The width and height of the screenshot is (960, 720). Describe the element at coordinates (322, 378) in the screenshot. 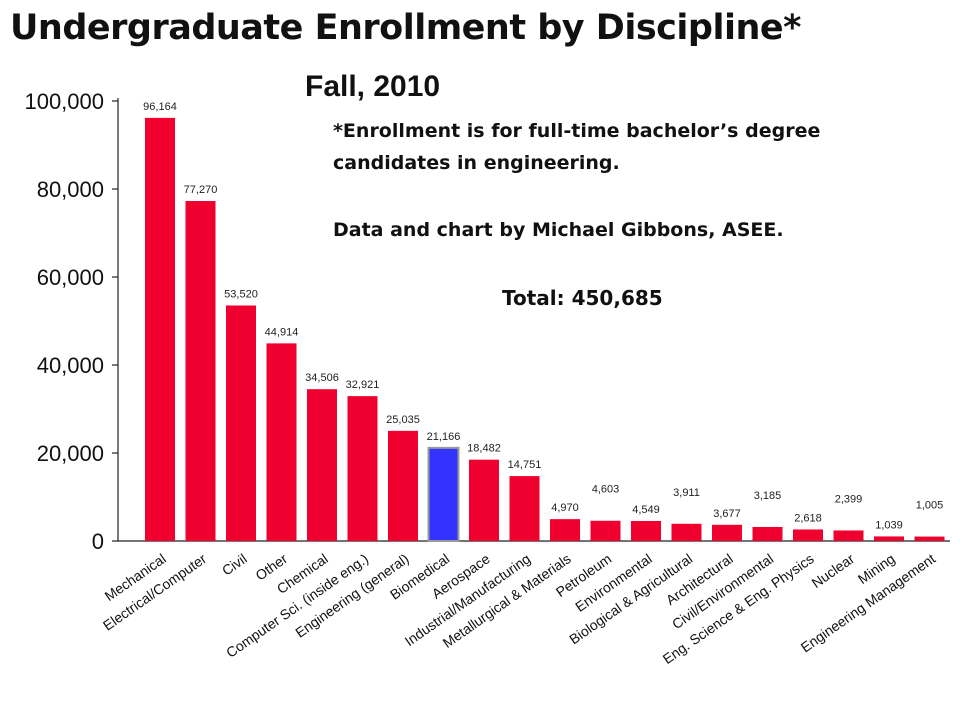

I see `value-label: 34,506` at that location.